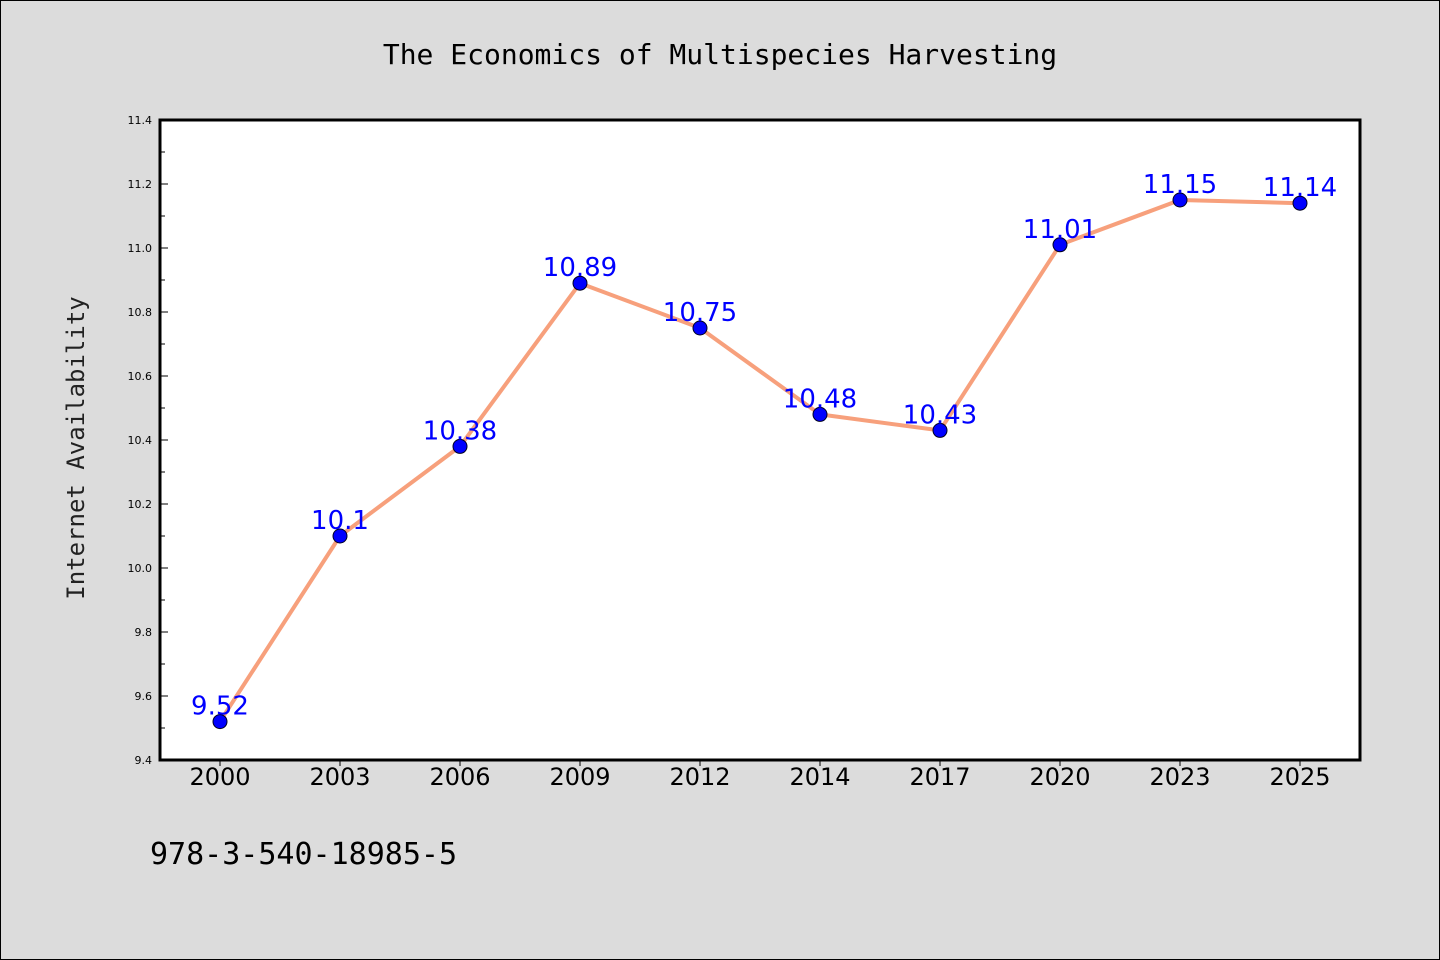 The height and width of the screenshot is (960, 1440). I want to click on x-tick-label: 2017, so click(939, 777).